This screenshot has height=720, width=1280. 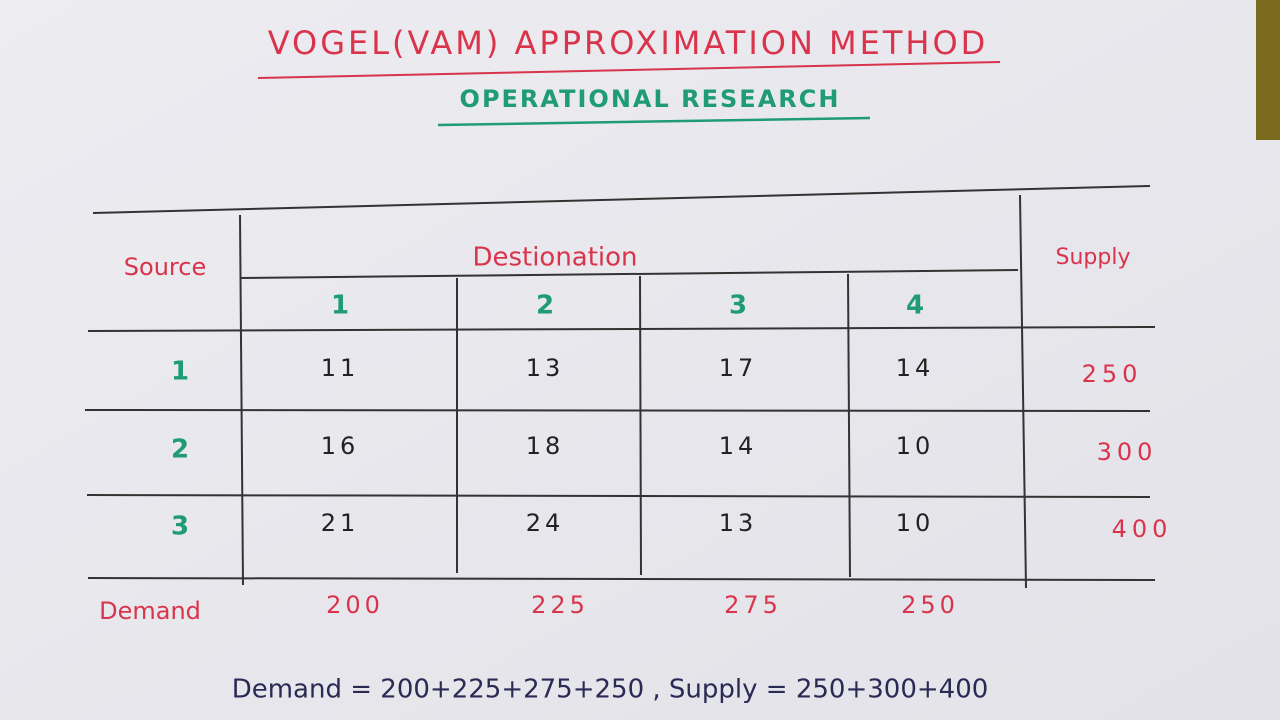 I want to click on demand-value: 200, so click(x=355, y=605).